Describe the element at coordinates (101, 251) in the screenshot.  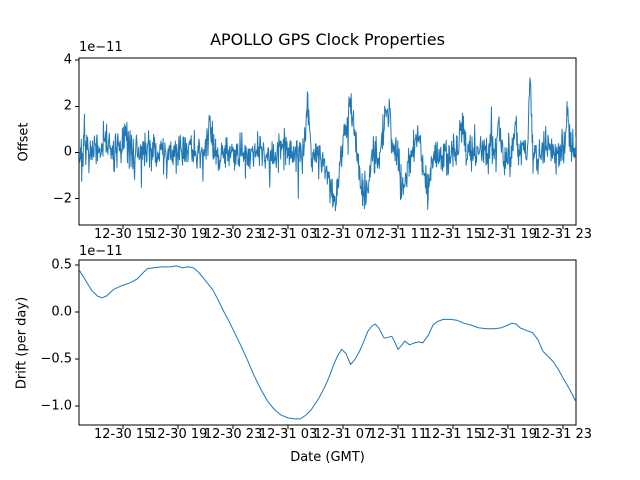
I see `drift-scale-label: 1e−11` at that location.